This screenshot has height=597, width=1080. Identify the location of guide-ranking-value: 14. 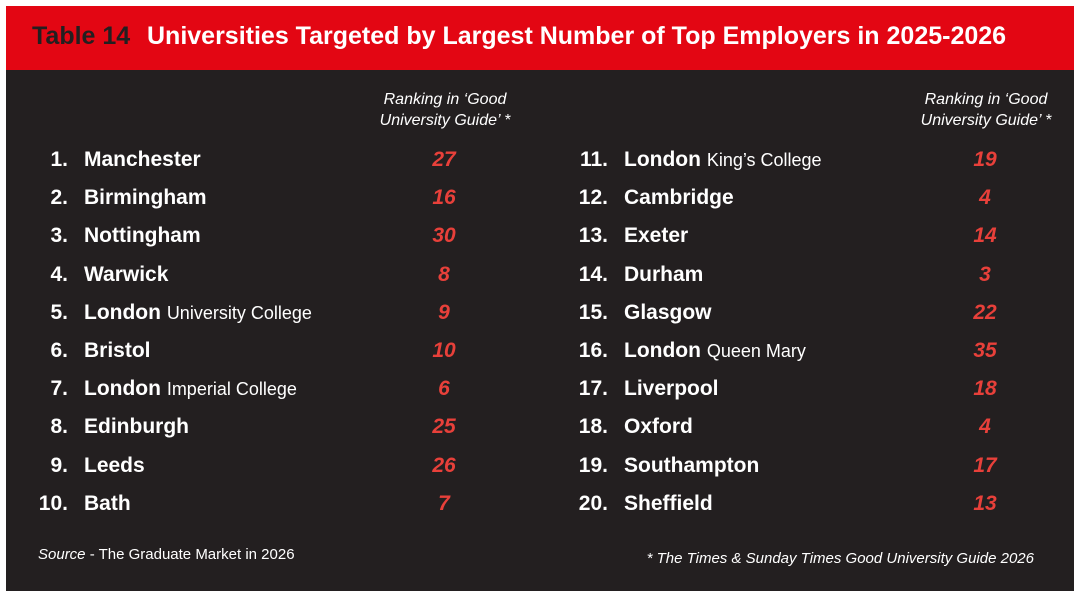
(985, 236).